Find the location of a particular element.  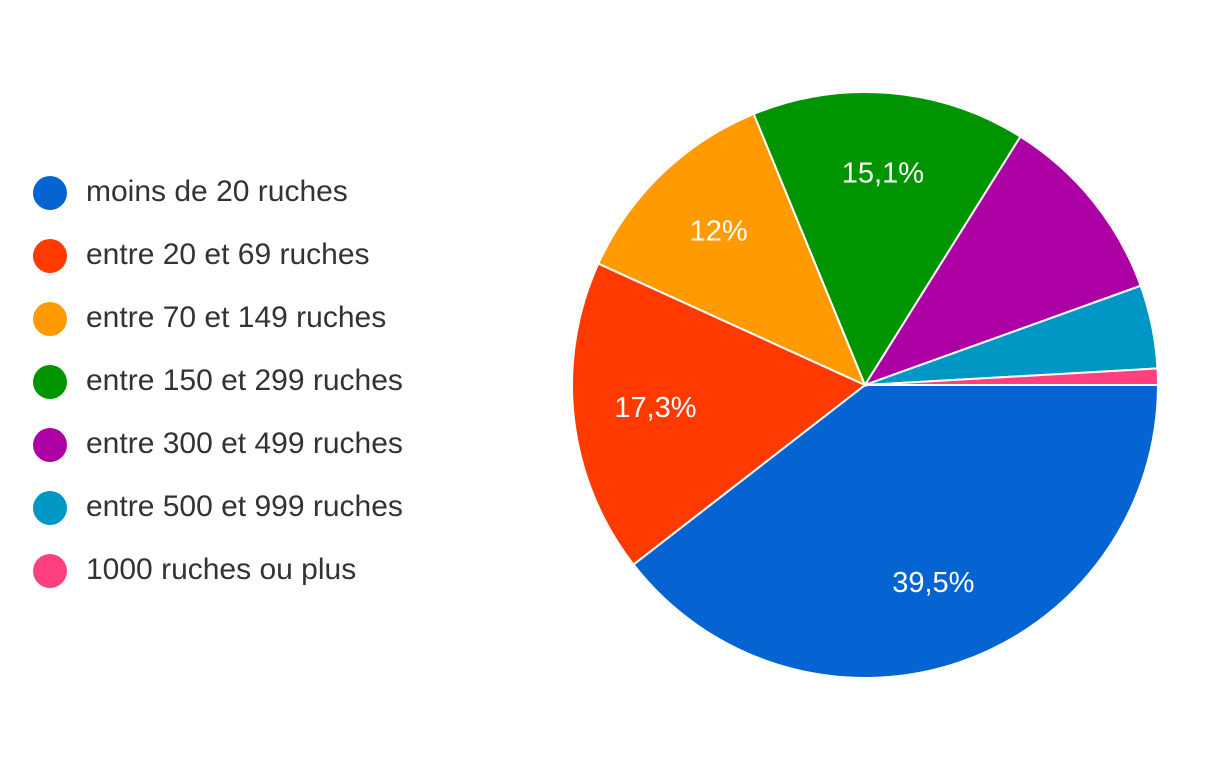

slice-label: 39,5% is located at coordinates (933, 583).